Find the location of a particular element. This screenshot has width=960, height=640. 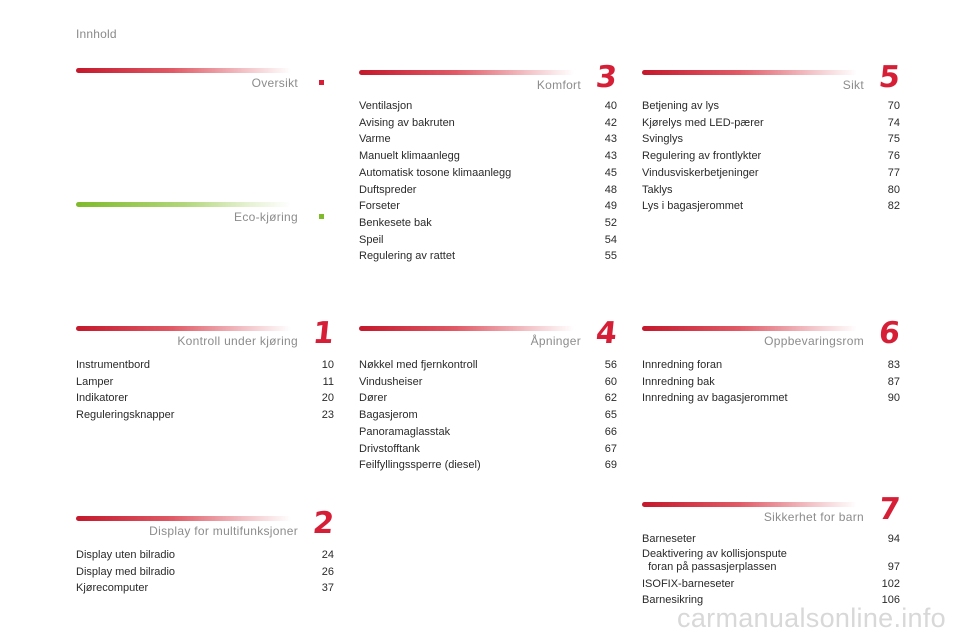

toc-entry: Display uten bilradio 24 is located at coordinates (205, 555).